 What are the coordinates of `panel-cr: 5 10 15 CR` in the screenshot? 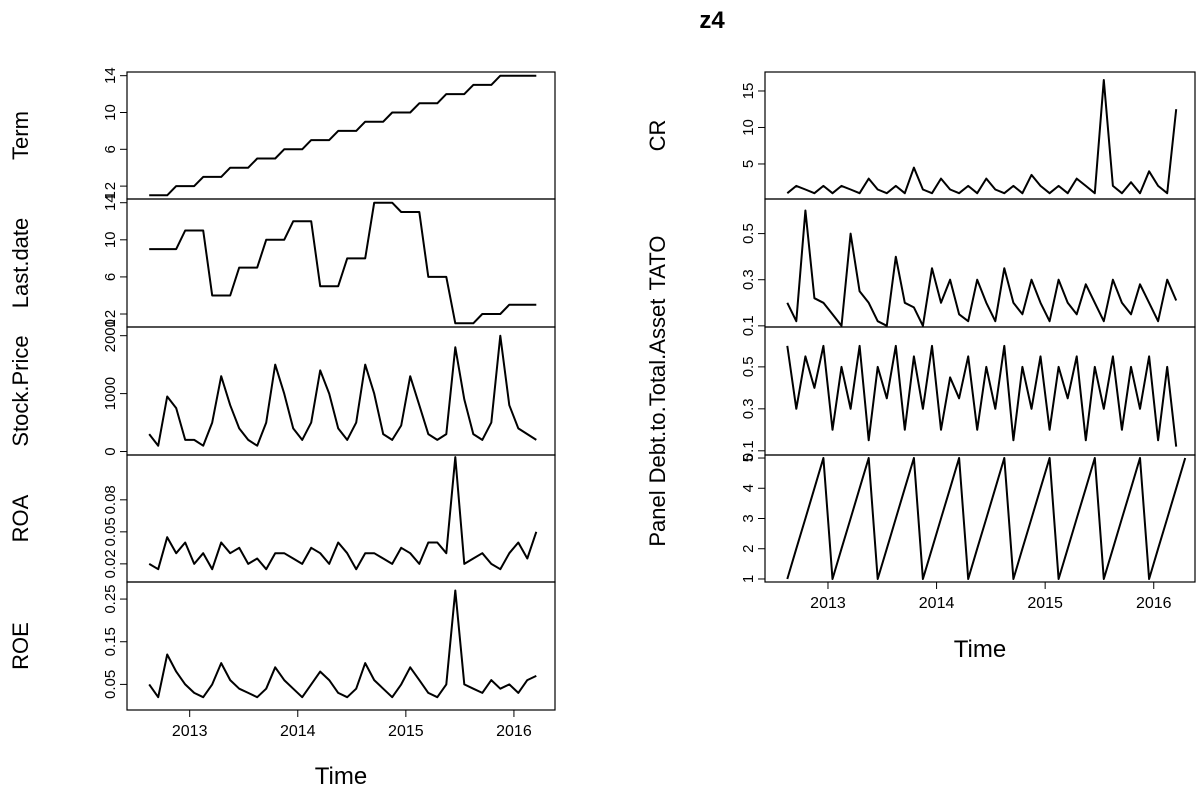 It's located at (920, 135).